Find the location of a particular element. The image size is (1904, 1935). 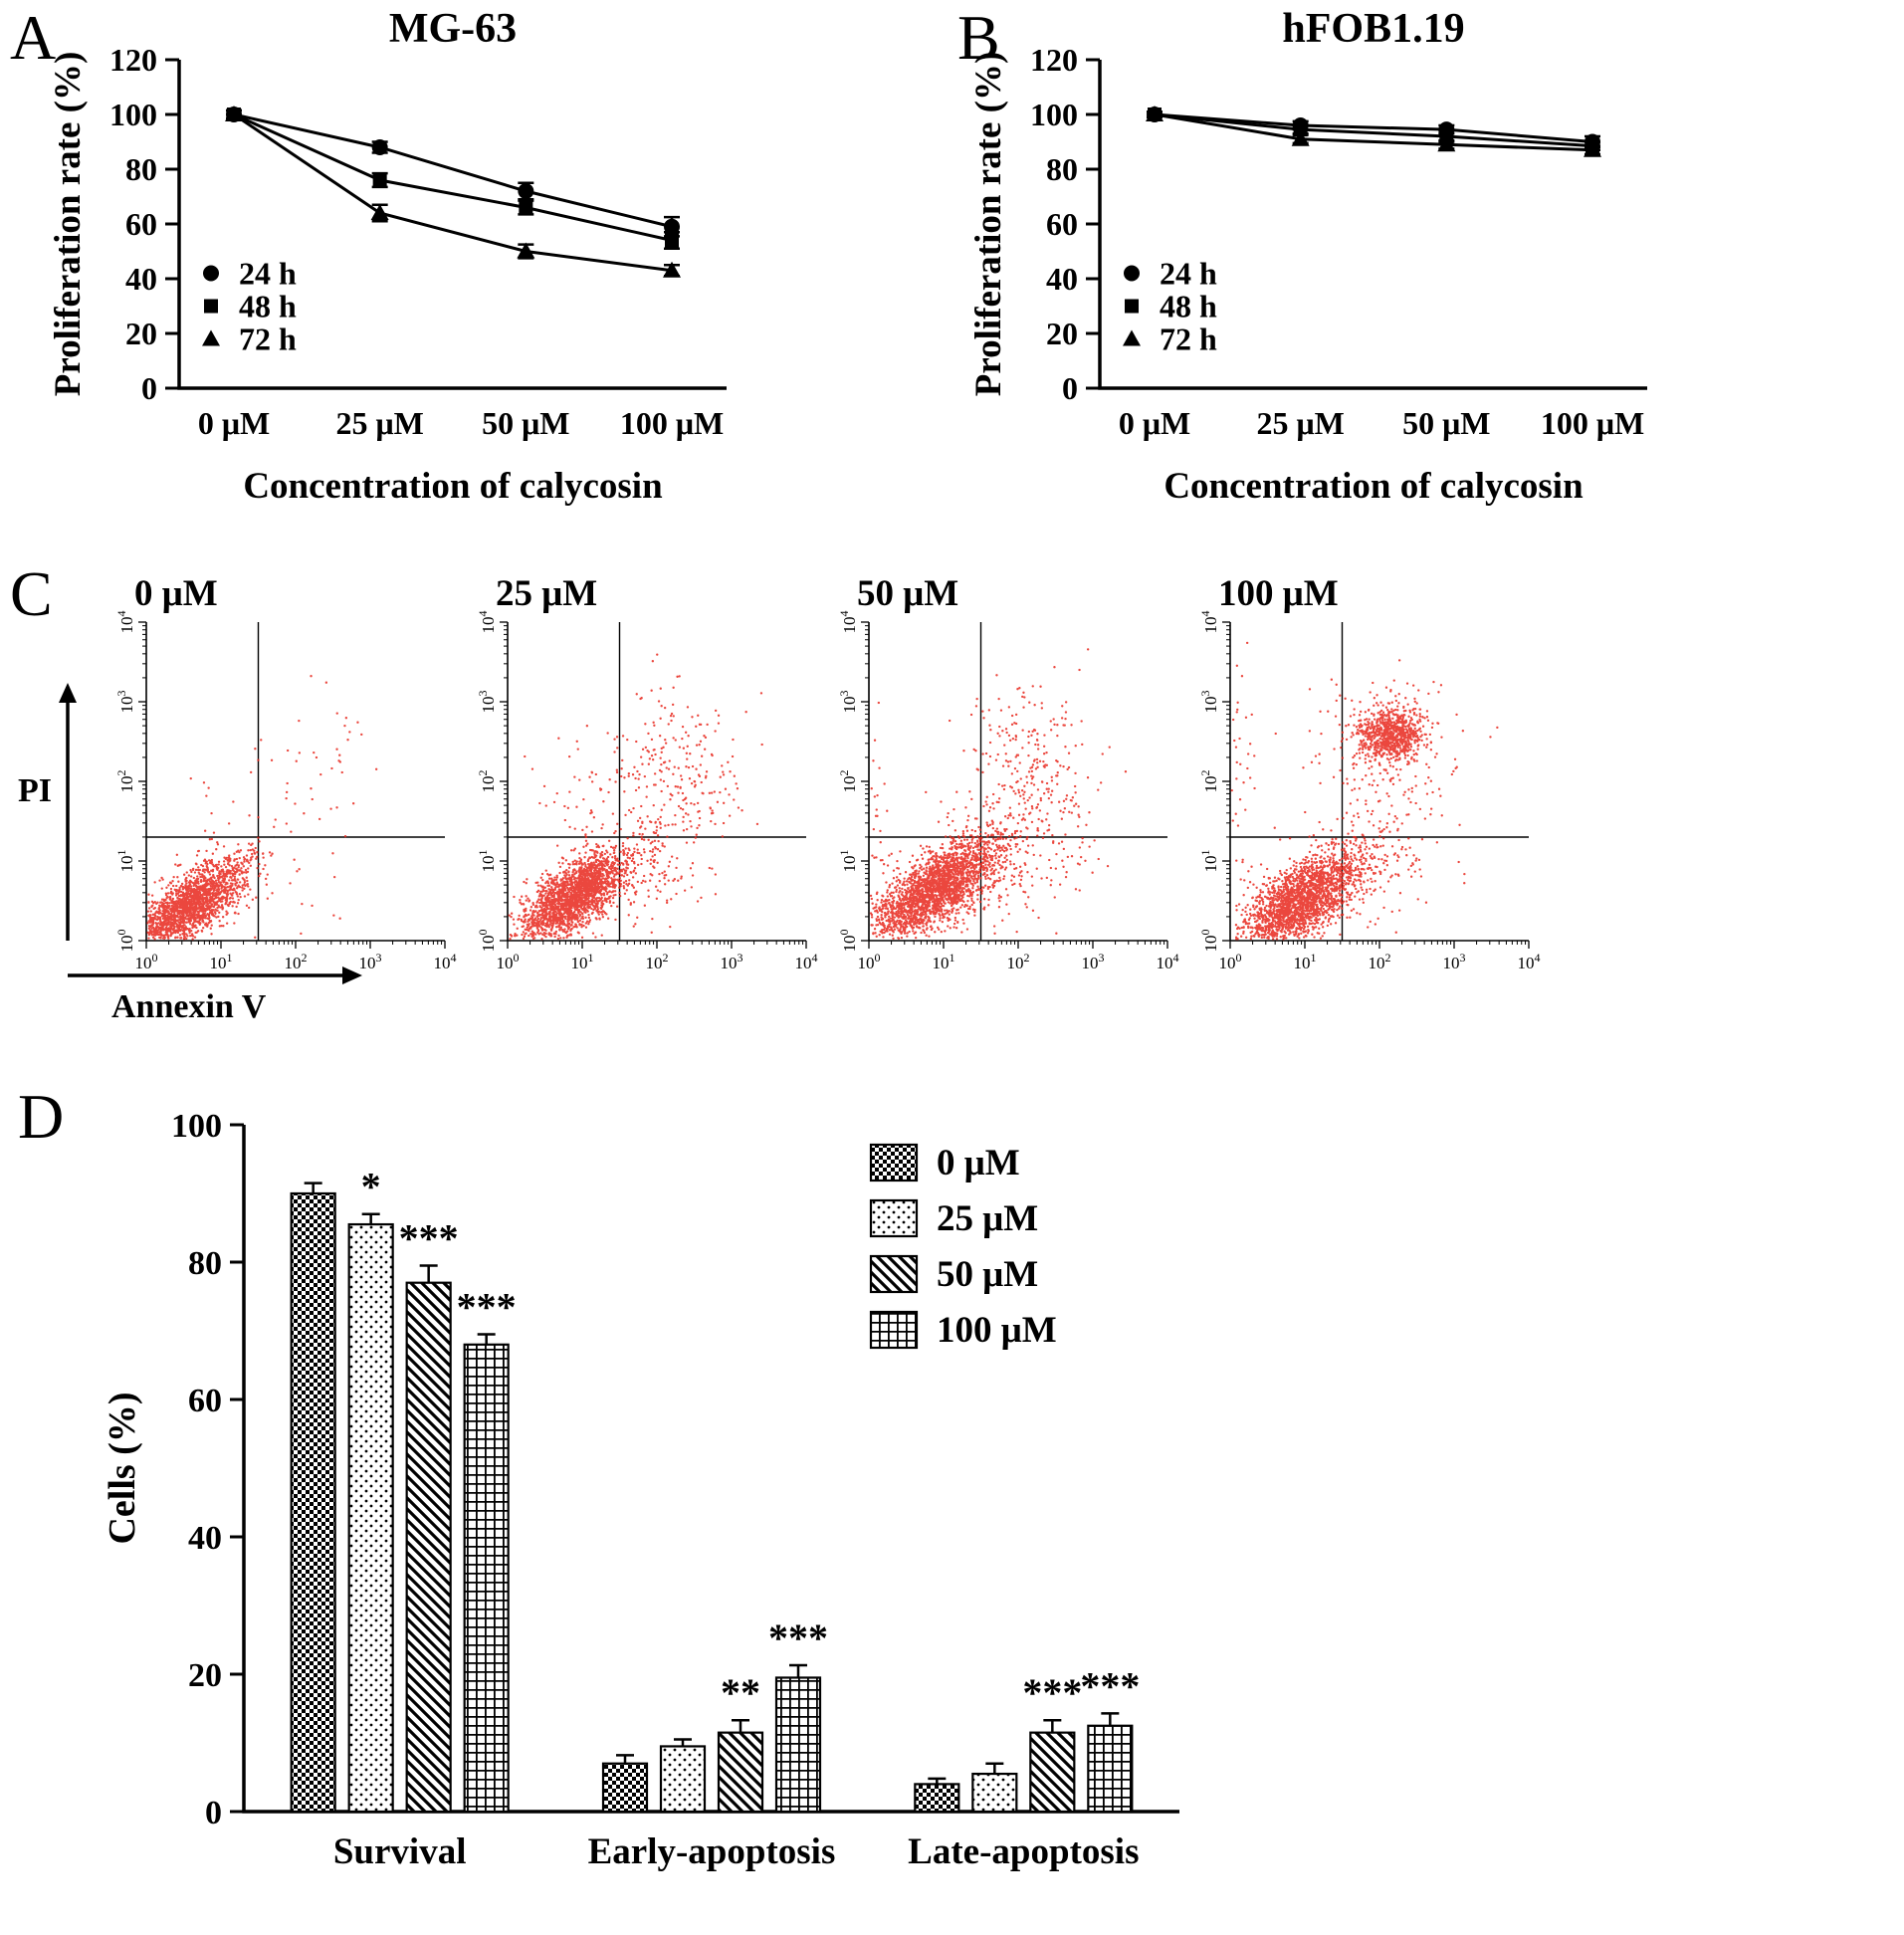

flow-title-50um: 50 μM is located at coordinates (908, 593).